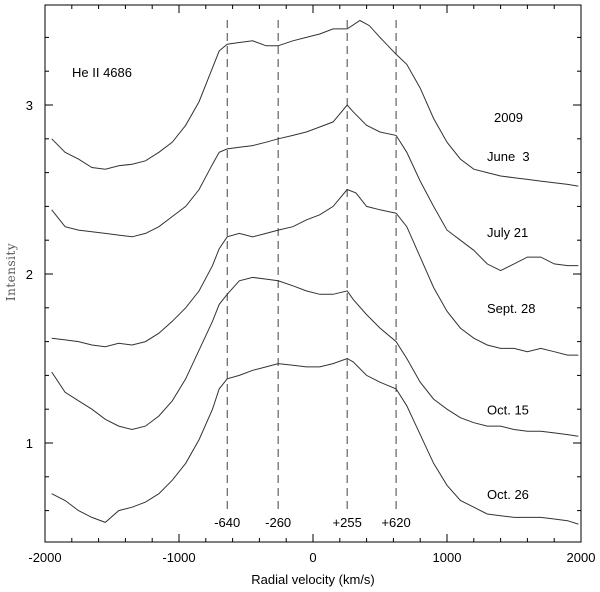 The image size is (600, 592). Describe the element at coordinates (312, 557) in the screenshot. I see `x-tick-label: 0` at that location.